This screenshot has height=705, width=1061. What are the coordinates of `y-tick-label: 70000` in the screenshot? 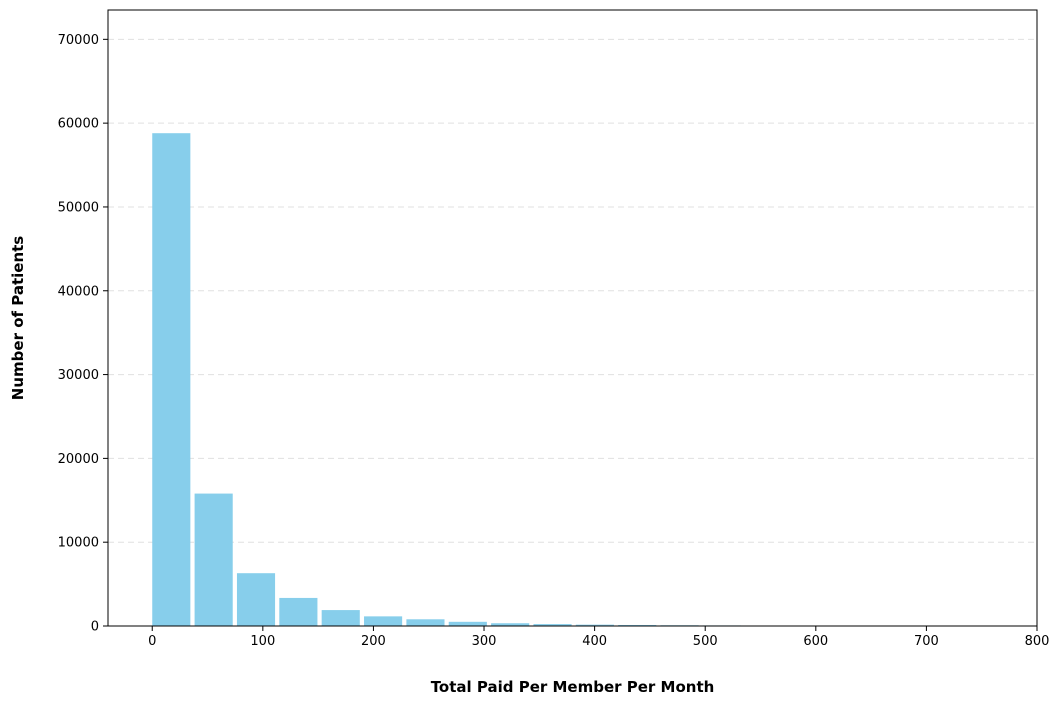 It's located at (78, 40).